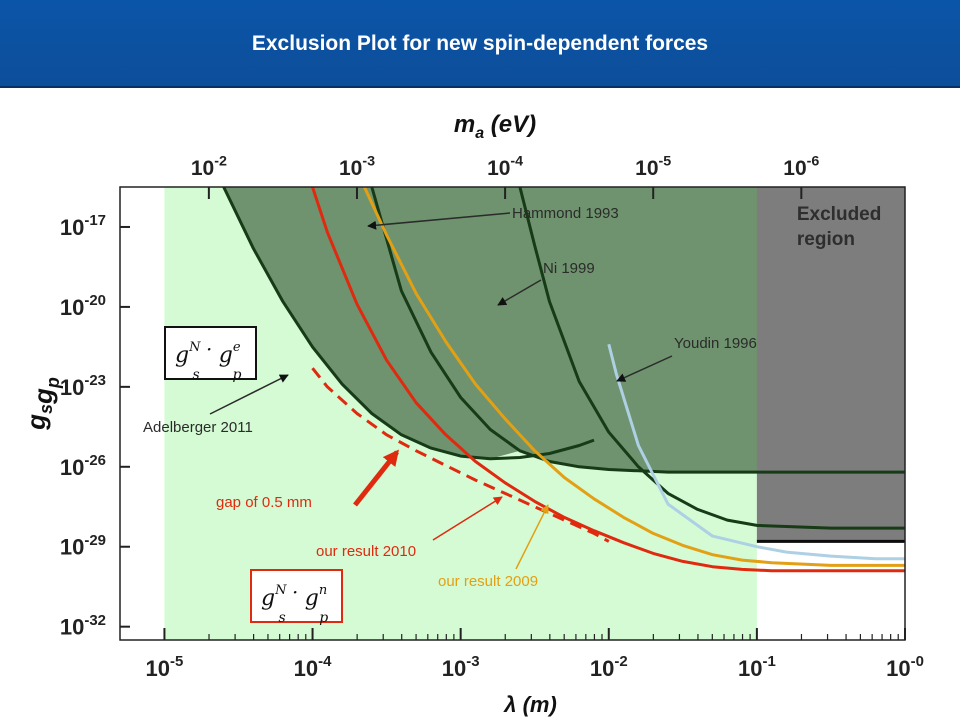 Image resolution: width=960 pixels, height=720 pixels. I want to click on formula-text-1: gN s · ge p, so click(208, 360).